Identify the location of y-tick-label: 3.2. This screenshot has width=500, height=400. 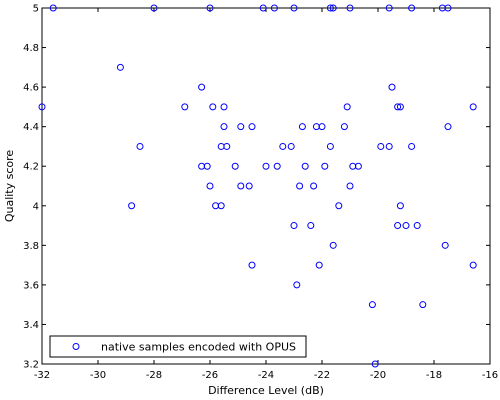
(31, 365).